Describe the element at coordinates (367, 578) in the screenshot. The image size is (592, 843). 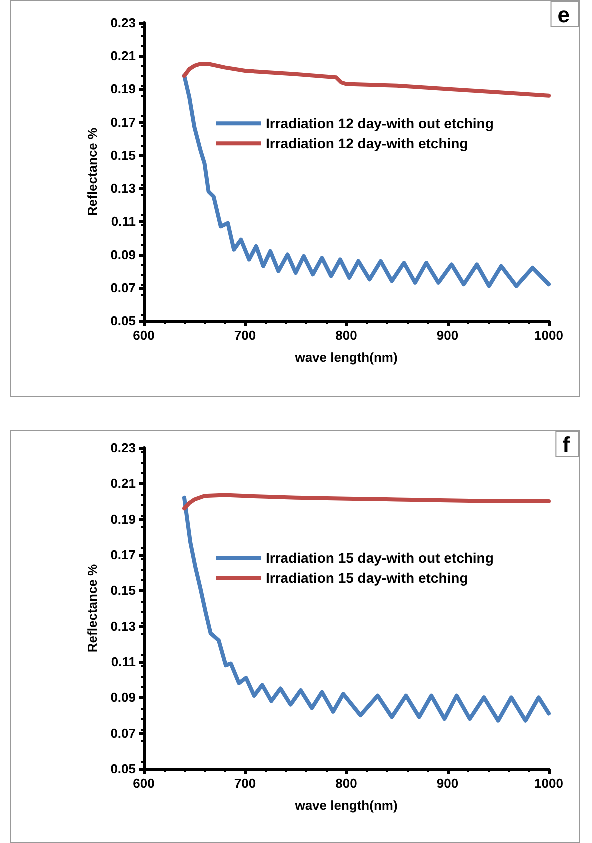
I see `legend-label: Irradiation 15 day-with etching` at that location.